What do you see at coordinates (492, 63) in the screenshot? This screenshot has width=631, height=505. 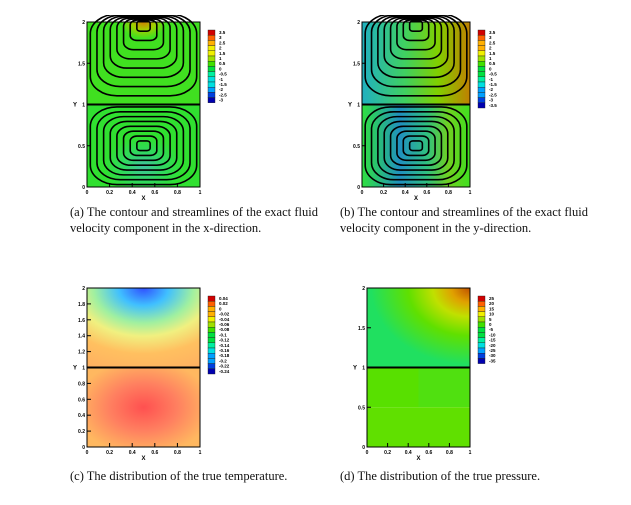 I see `colorbar-label: 0.5` at bounding box center [492, 63].